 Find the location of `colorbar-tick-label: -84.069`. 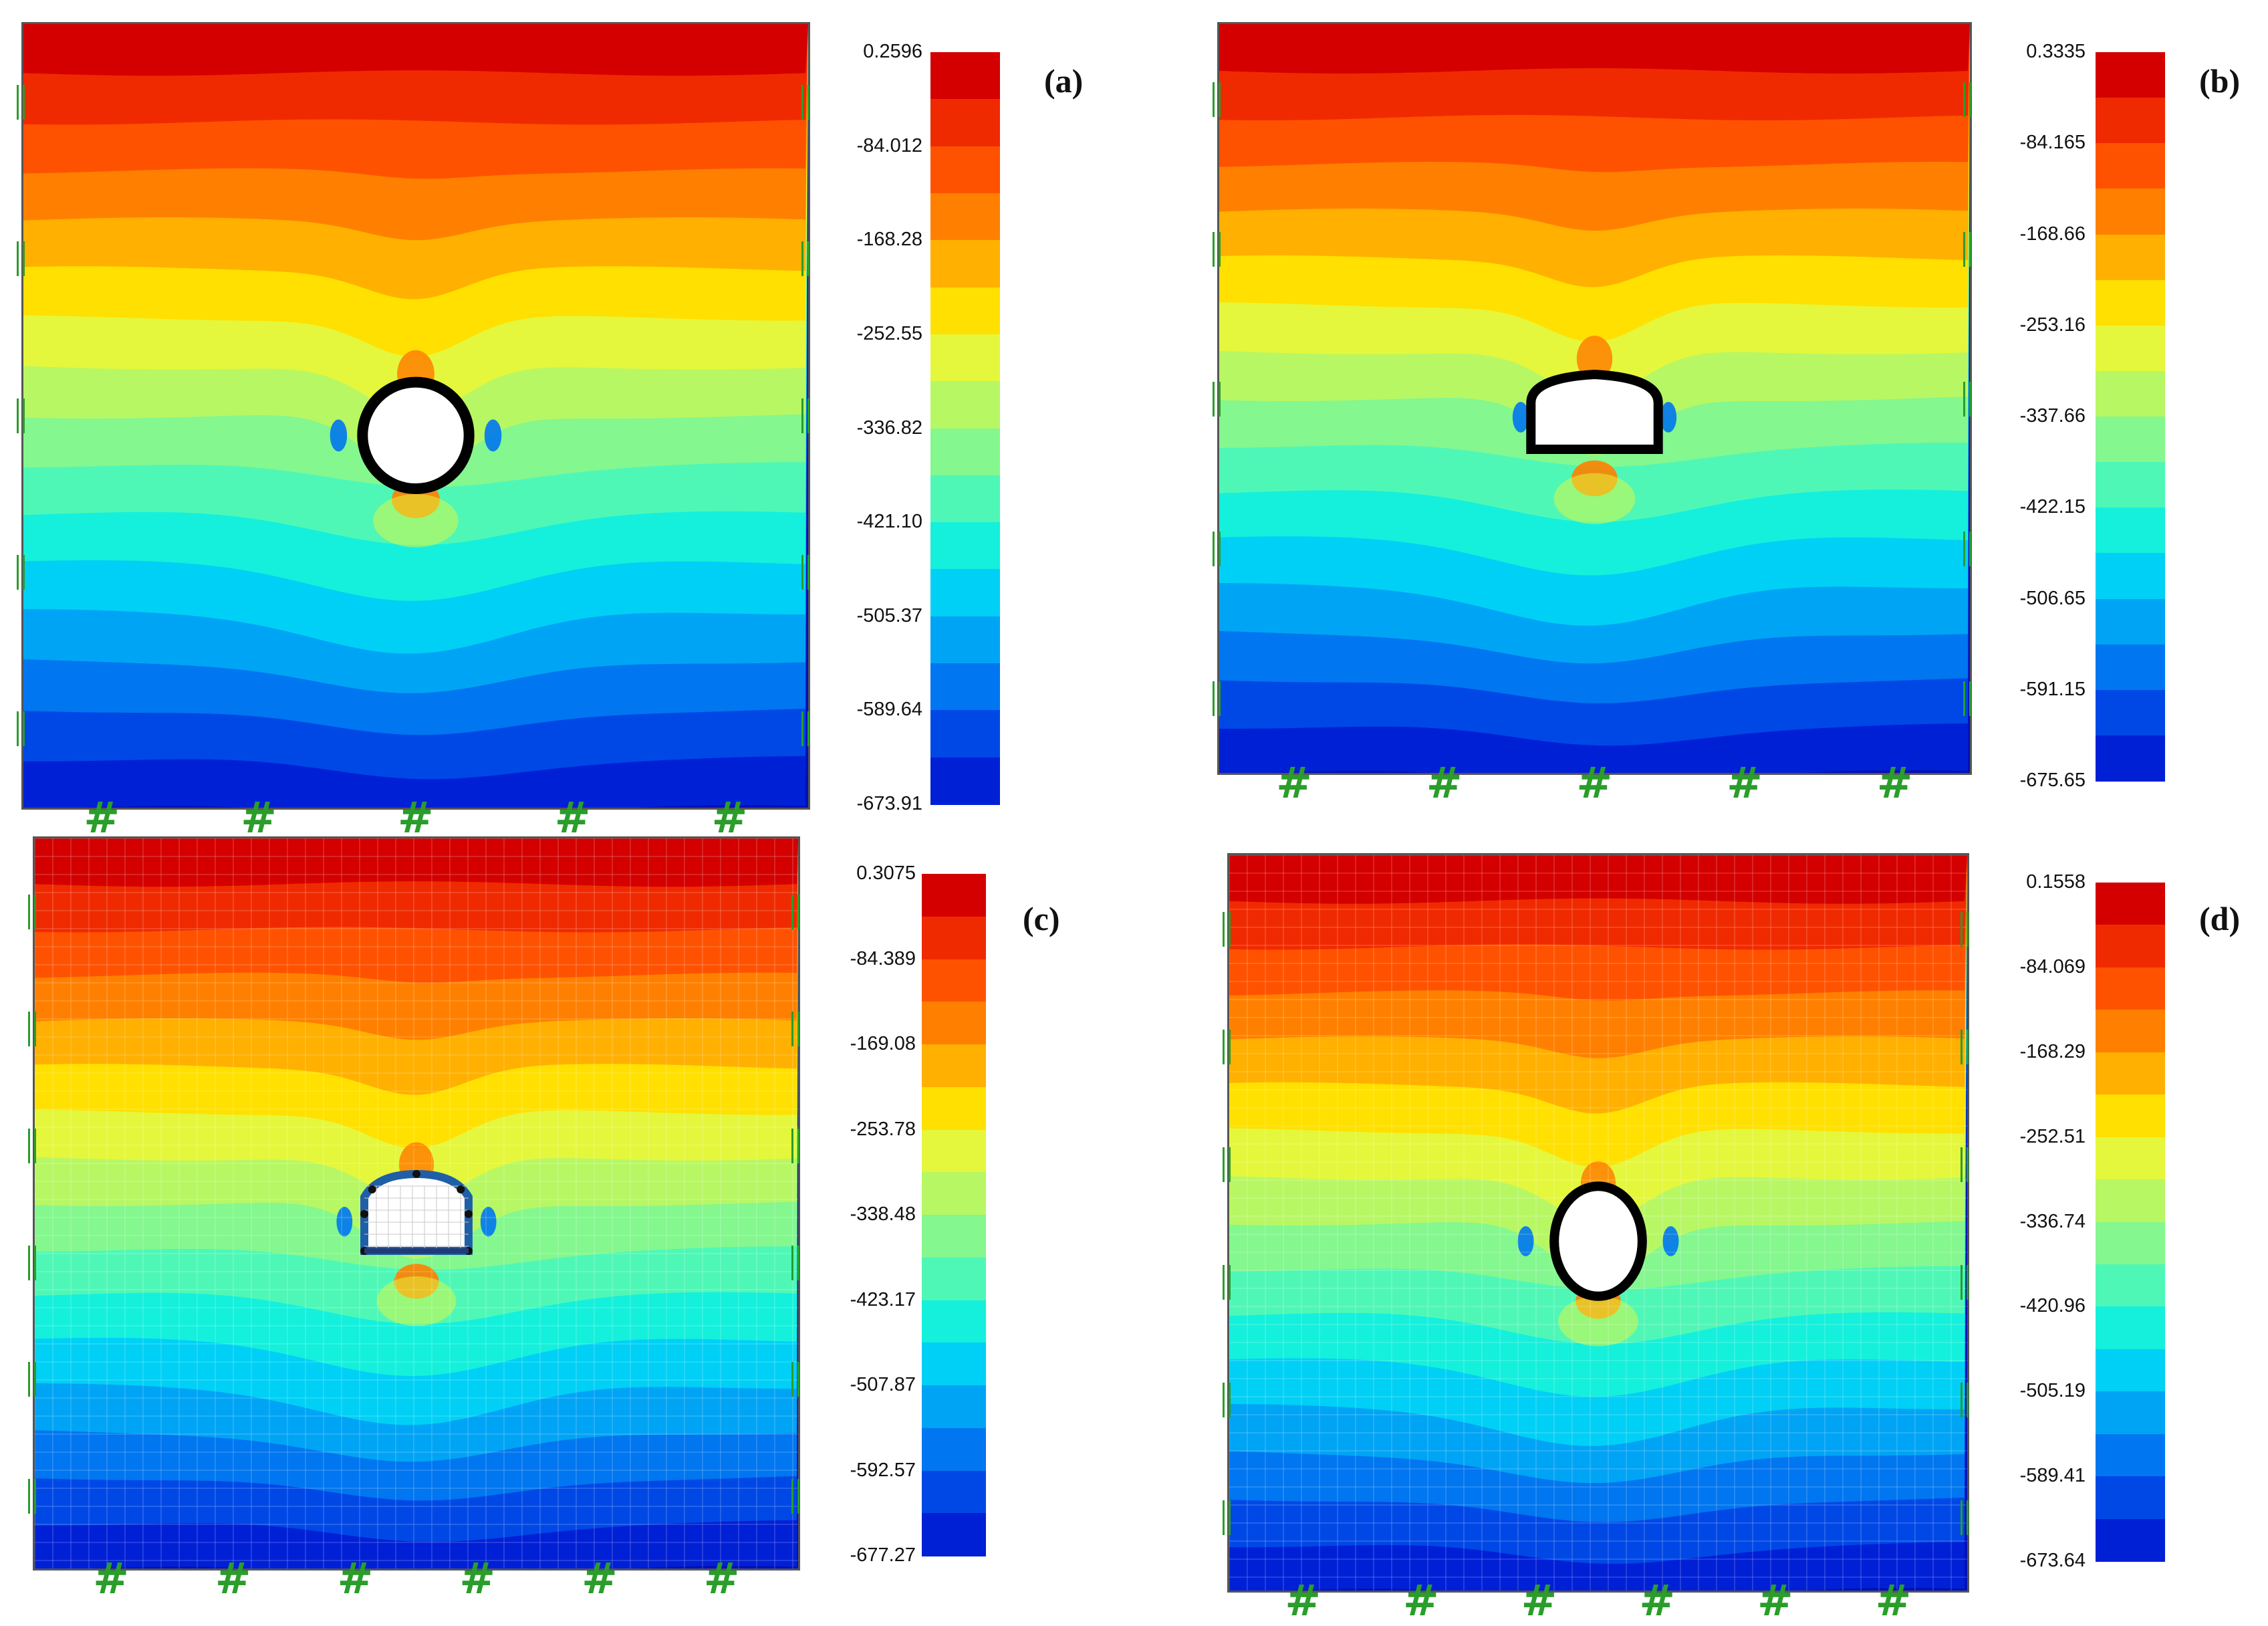

colorbar-tick-label: -84.069 is located at coordinates (2052, 966).